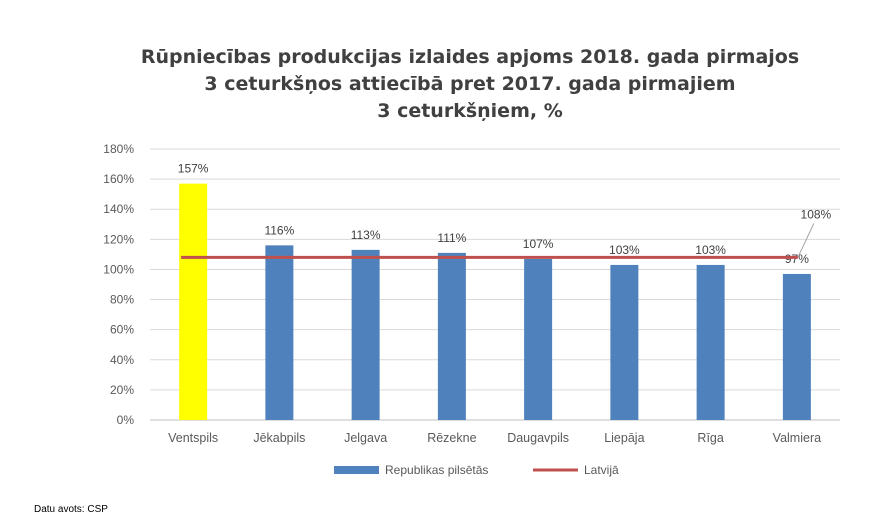 The width and height of the screenshot is (871, 530). Describe the element at coordinates (122, 390) in the screenshot. I see `y-tick-label: 20%` at that location.